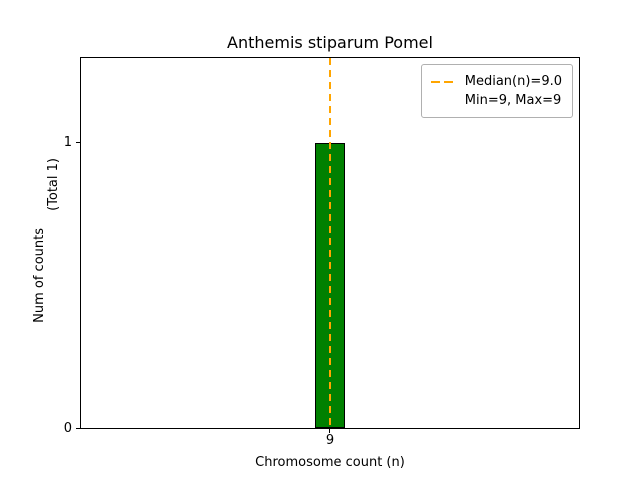  What do you see at coordinates (67, 428) in the screenshot?
I see `y-tick-label-0: 0` at bounding box center [67, 428].